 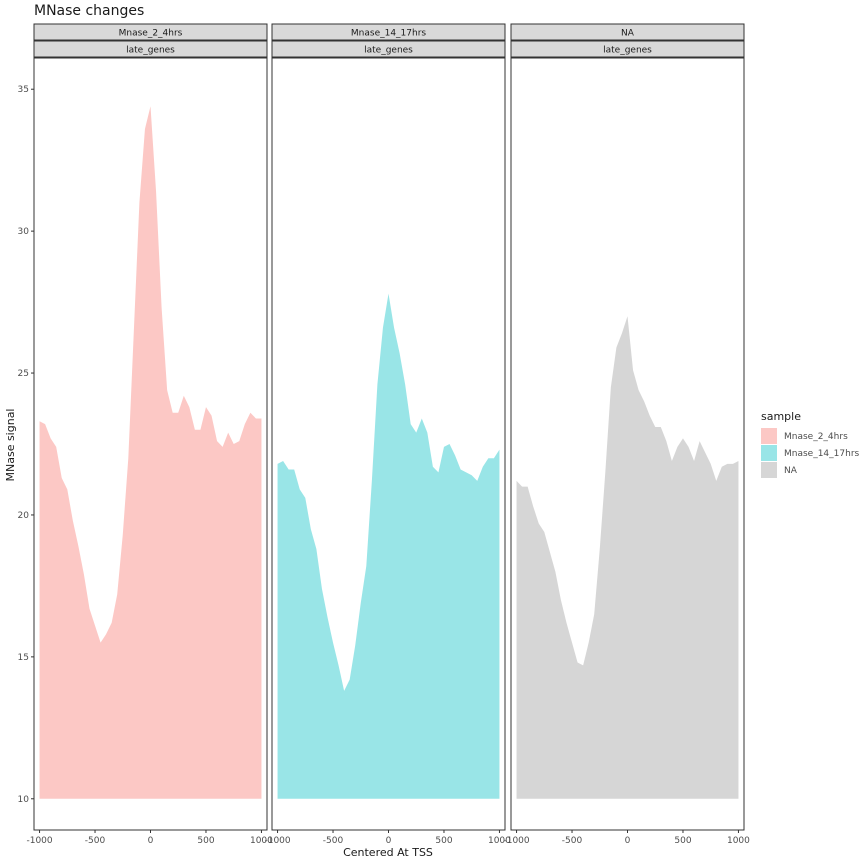 What do you see at coordinates (822, 454) in the screenshot?
I see `legend-label: Mnase_14_17hrs` at bounding box center [822, 454].